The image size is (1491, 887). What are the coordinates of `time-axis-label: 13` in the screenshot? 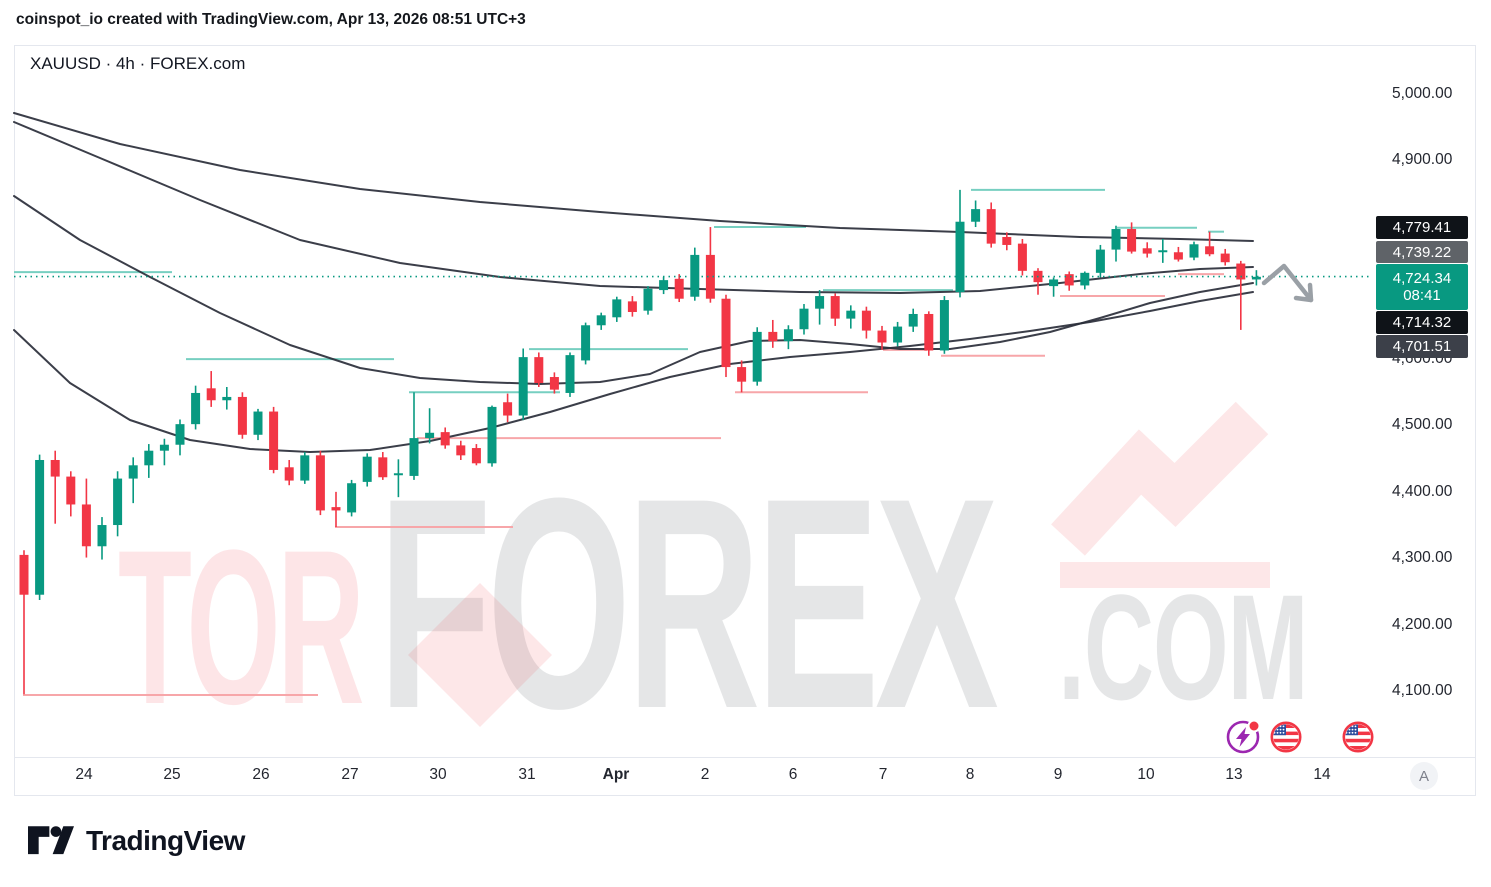 It's located at (1234, 774).